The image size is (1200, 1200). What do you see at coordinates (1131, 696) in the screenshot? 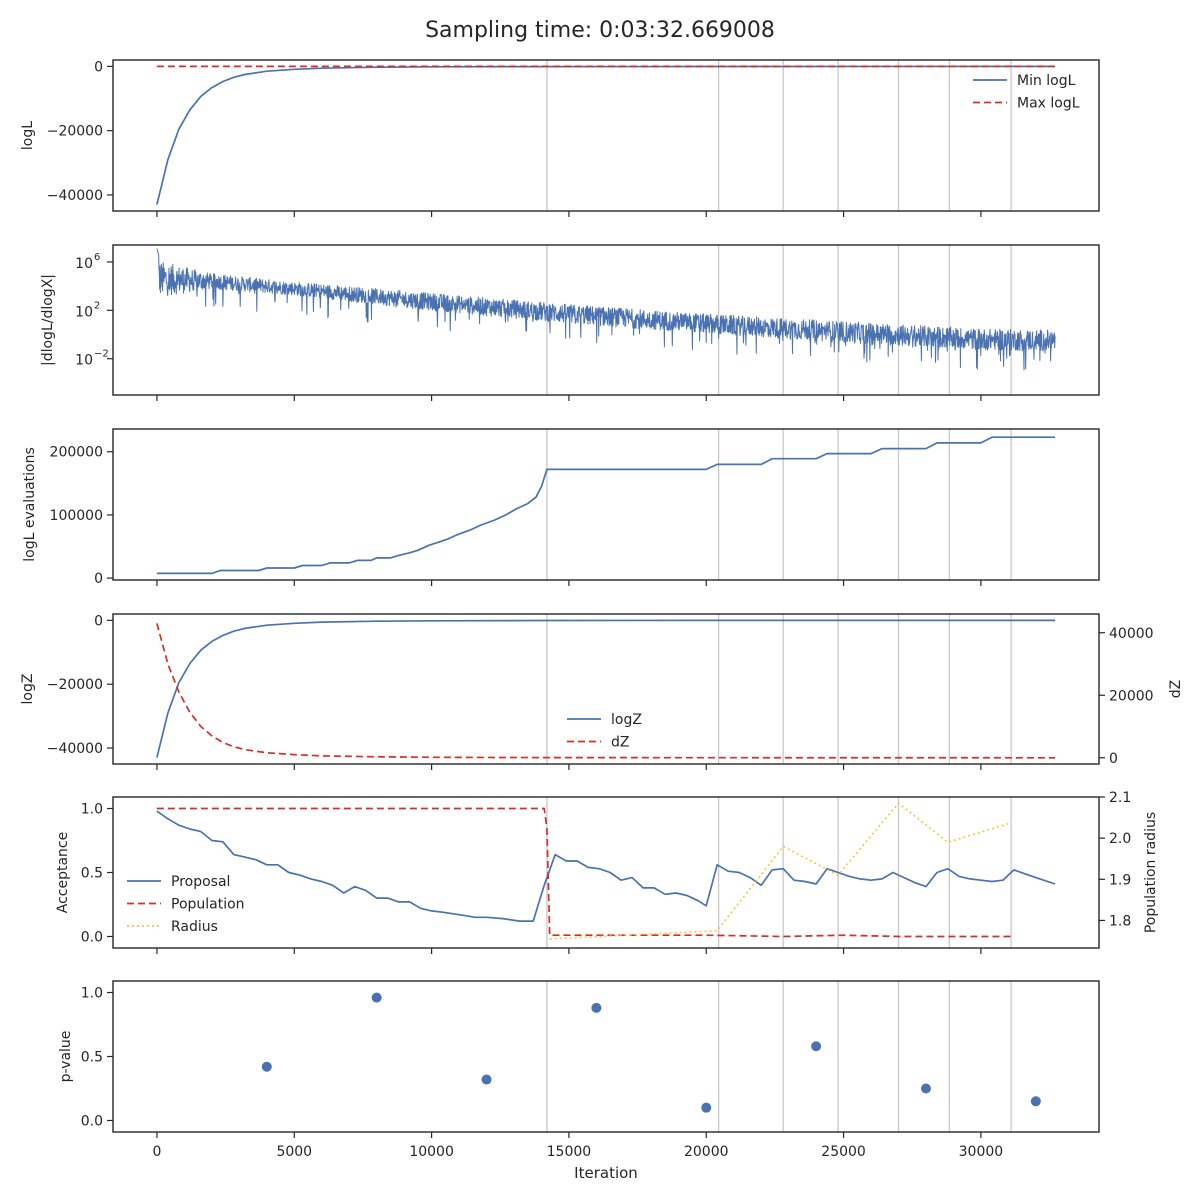
I see `y-right-tick-label-logz: 20000` at bounding box center [1131, 696].